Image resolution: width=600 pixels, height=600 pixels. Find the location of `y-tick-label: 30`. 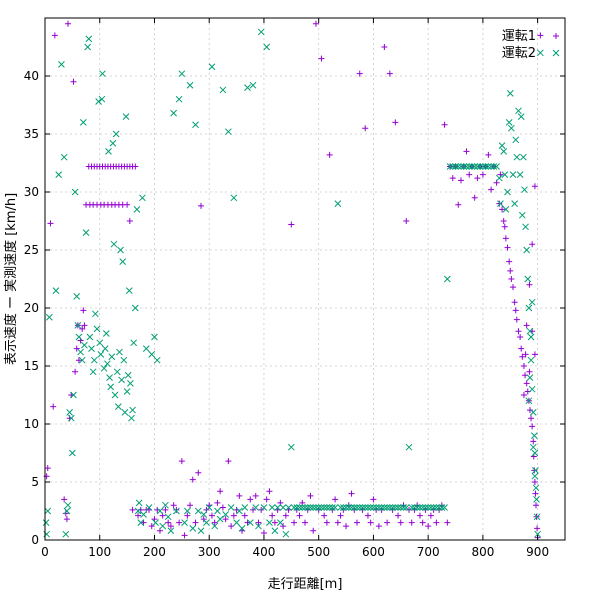

y-tick-label: 30 is located at coordinates (31, 192).